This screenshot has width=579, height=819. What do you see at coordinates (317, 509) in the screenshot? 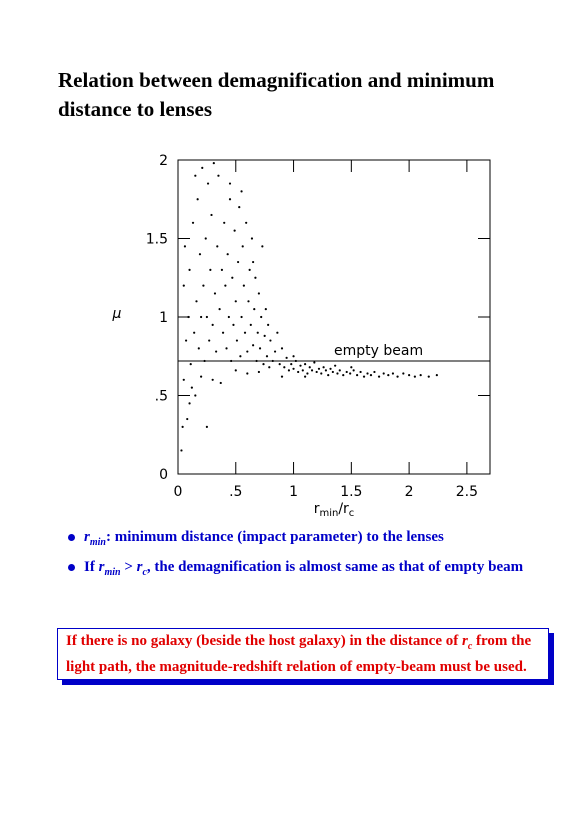
I see `x-label-part: r` at bounding box center [317, 509].